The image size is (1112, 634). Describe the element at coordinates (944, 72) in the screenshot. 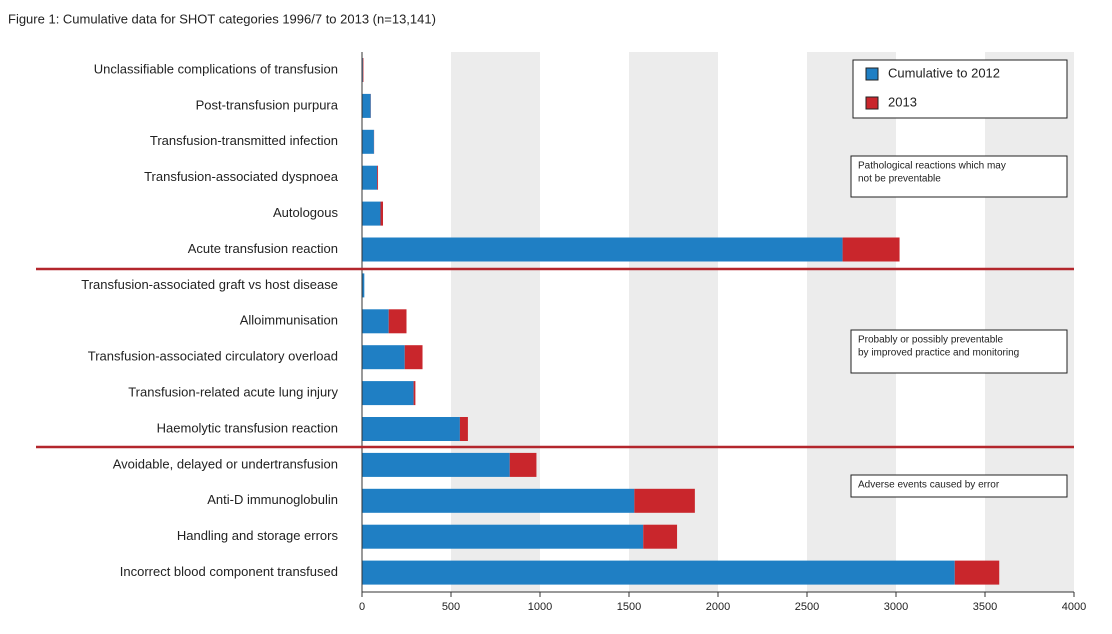

I see `legend-label: Cumulative to 2012` at that location.